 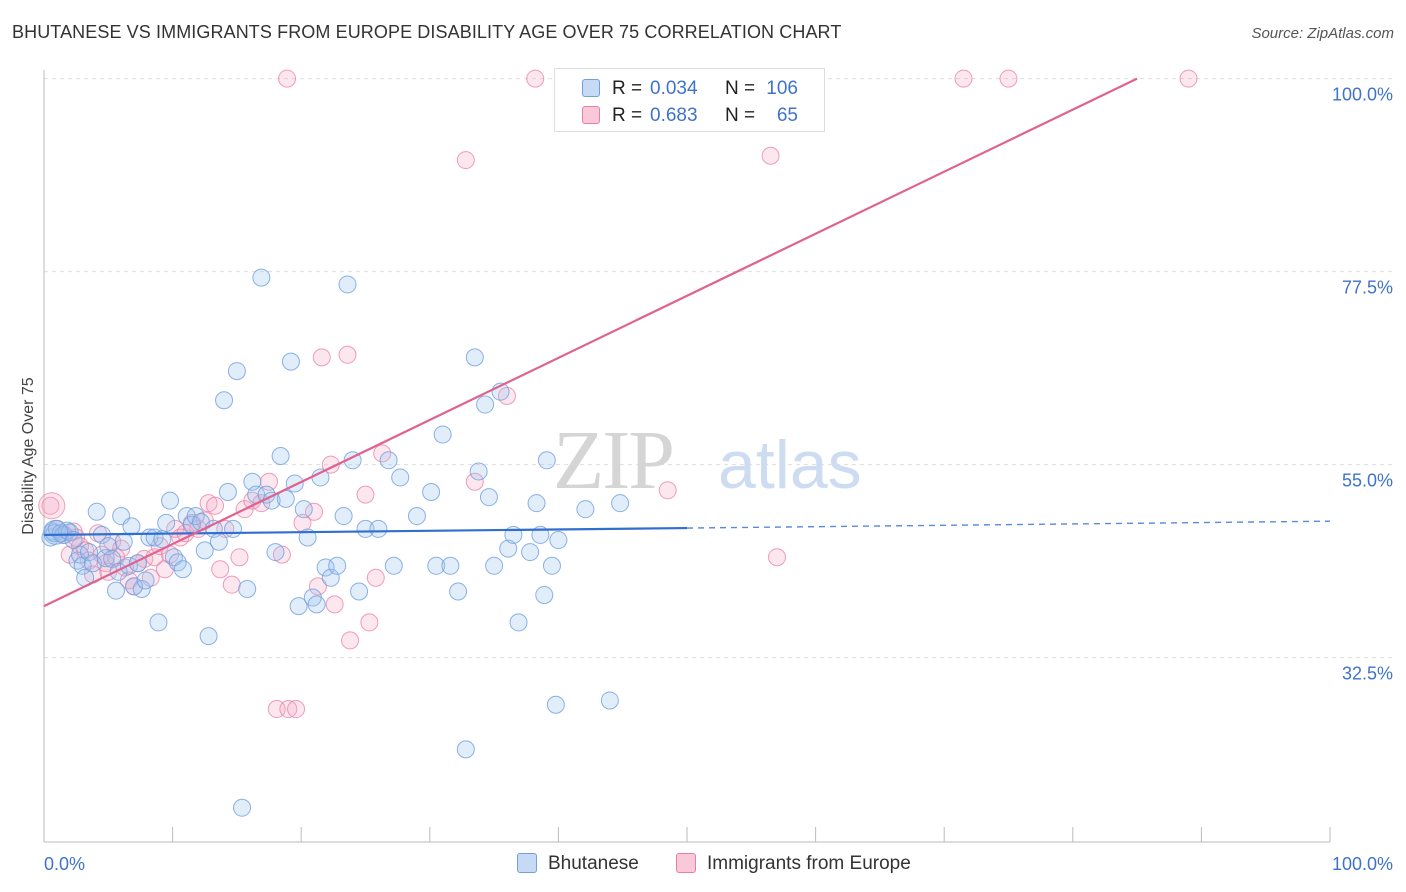 I want to click on y-tick-label: 32.5%, so click(x=1367, y=674).